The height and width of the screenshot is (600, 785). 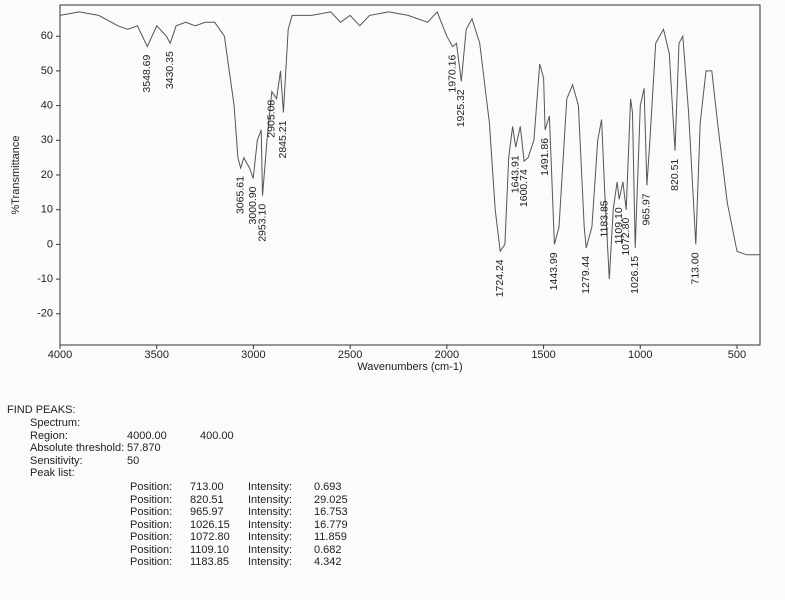 I want to click on position-value: 1109.10, so click(x=209, y=549).